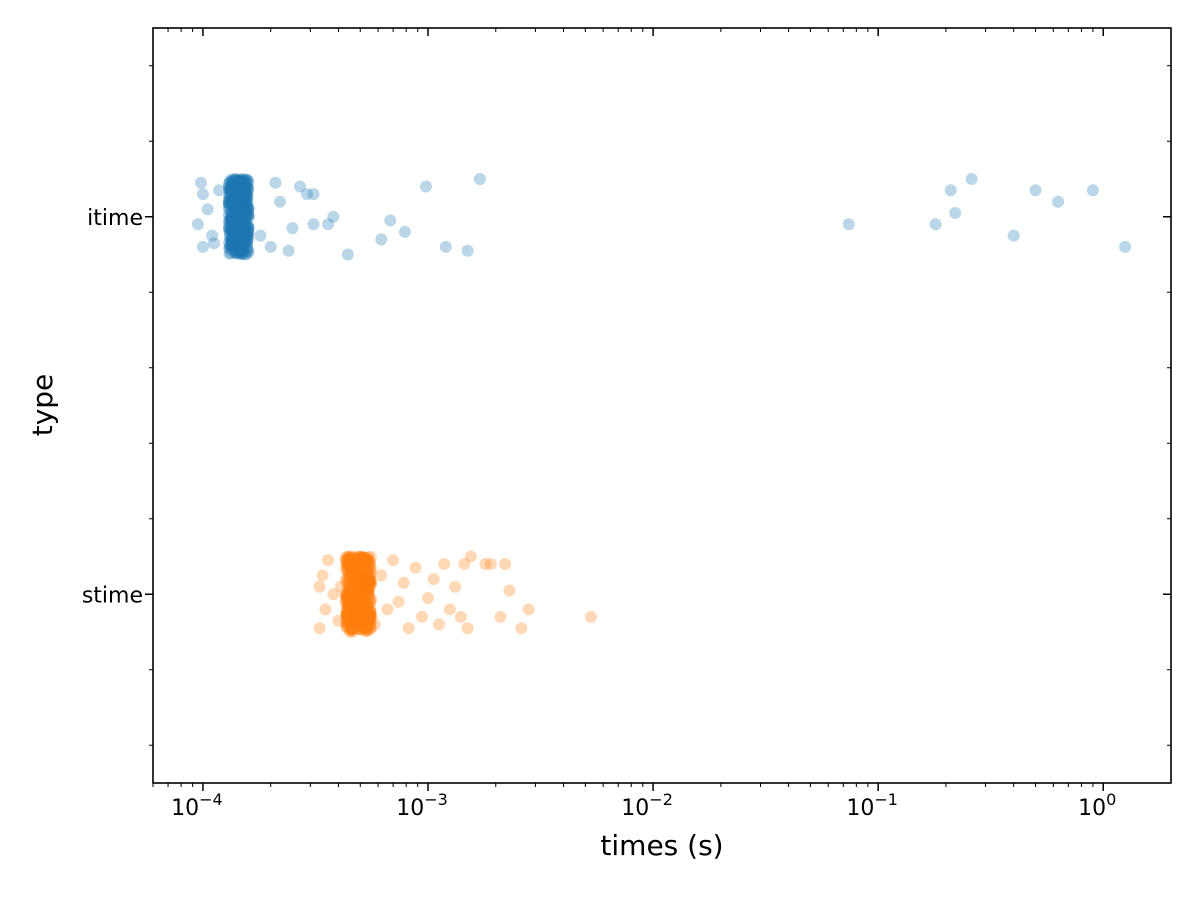  What do you see at coordinates (197, 805) in the screenshot?
I see `x-tick-label: 10−4` at bounding box center [197, 805].